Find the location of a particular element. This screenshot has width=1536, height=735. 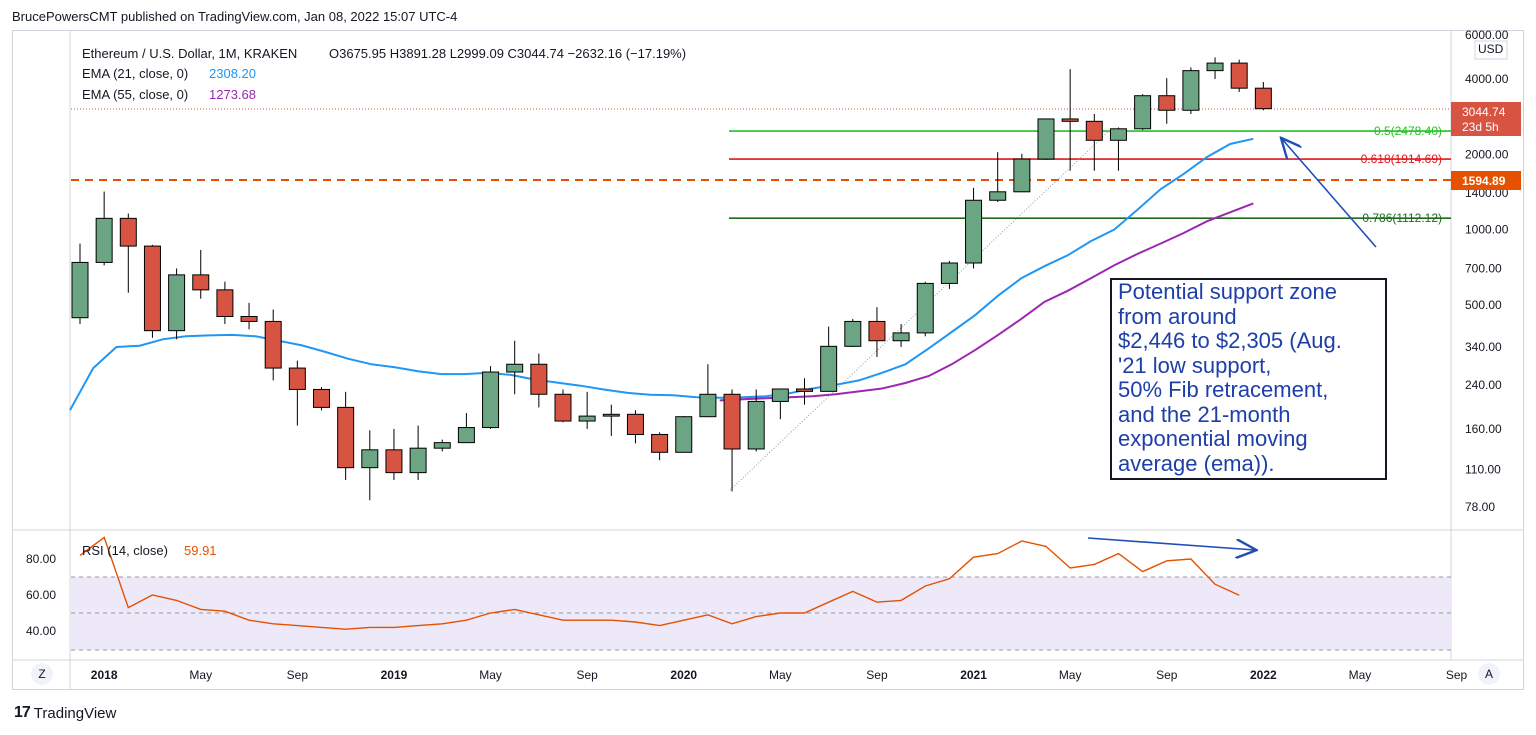

tradingview-logo: 17 TradingView is located at coordinates (65, 713).